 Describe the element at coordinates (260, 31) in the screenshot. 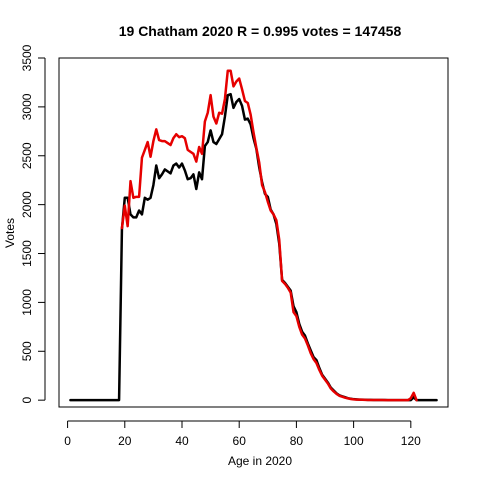

I see `chart-title: 19 Chatham 2020 R = 0.995 votes = 147458` at that location.